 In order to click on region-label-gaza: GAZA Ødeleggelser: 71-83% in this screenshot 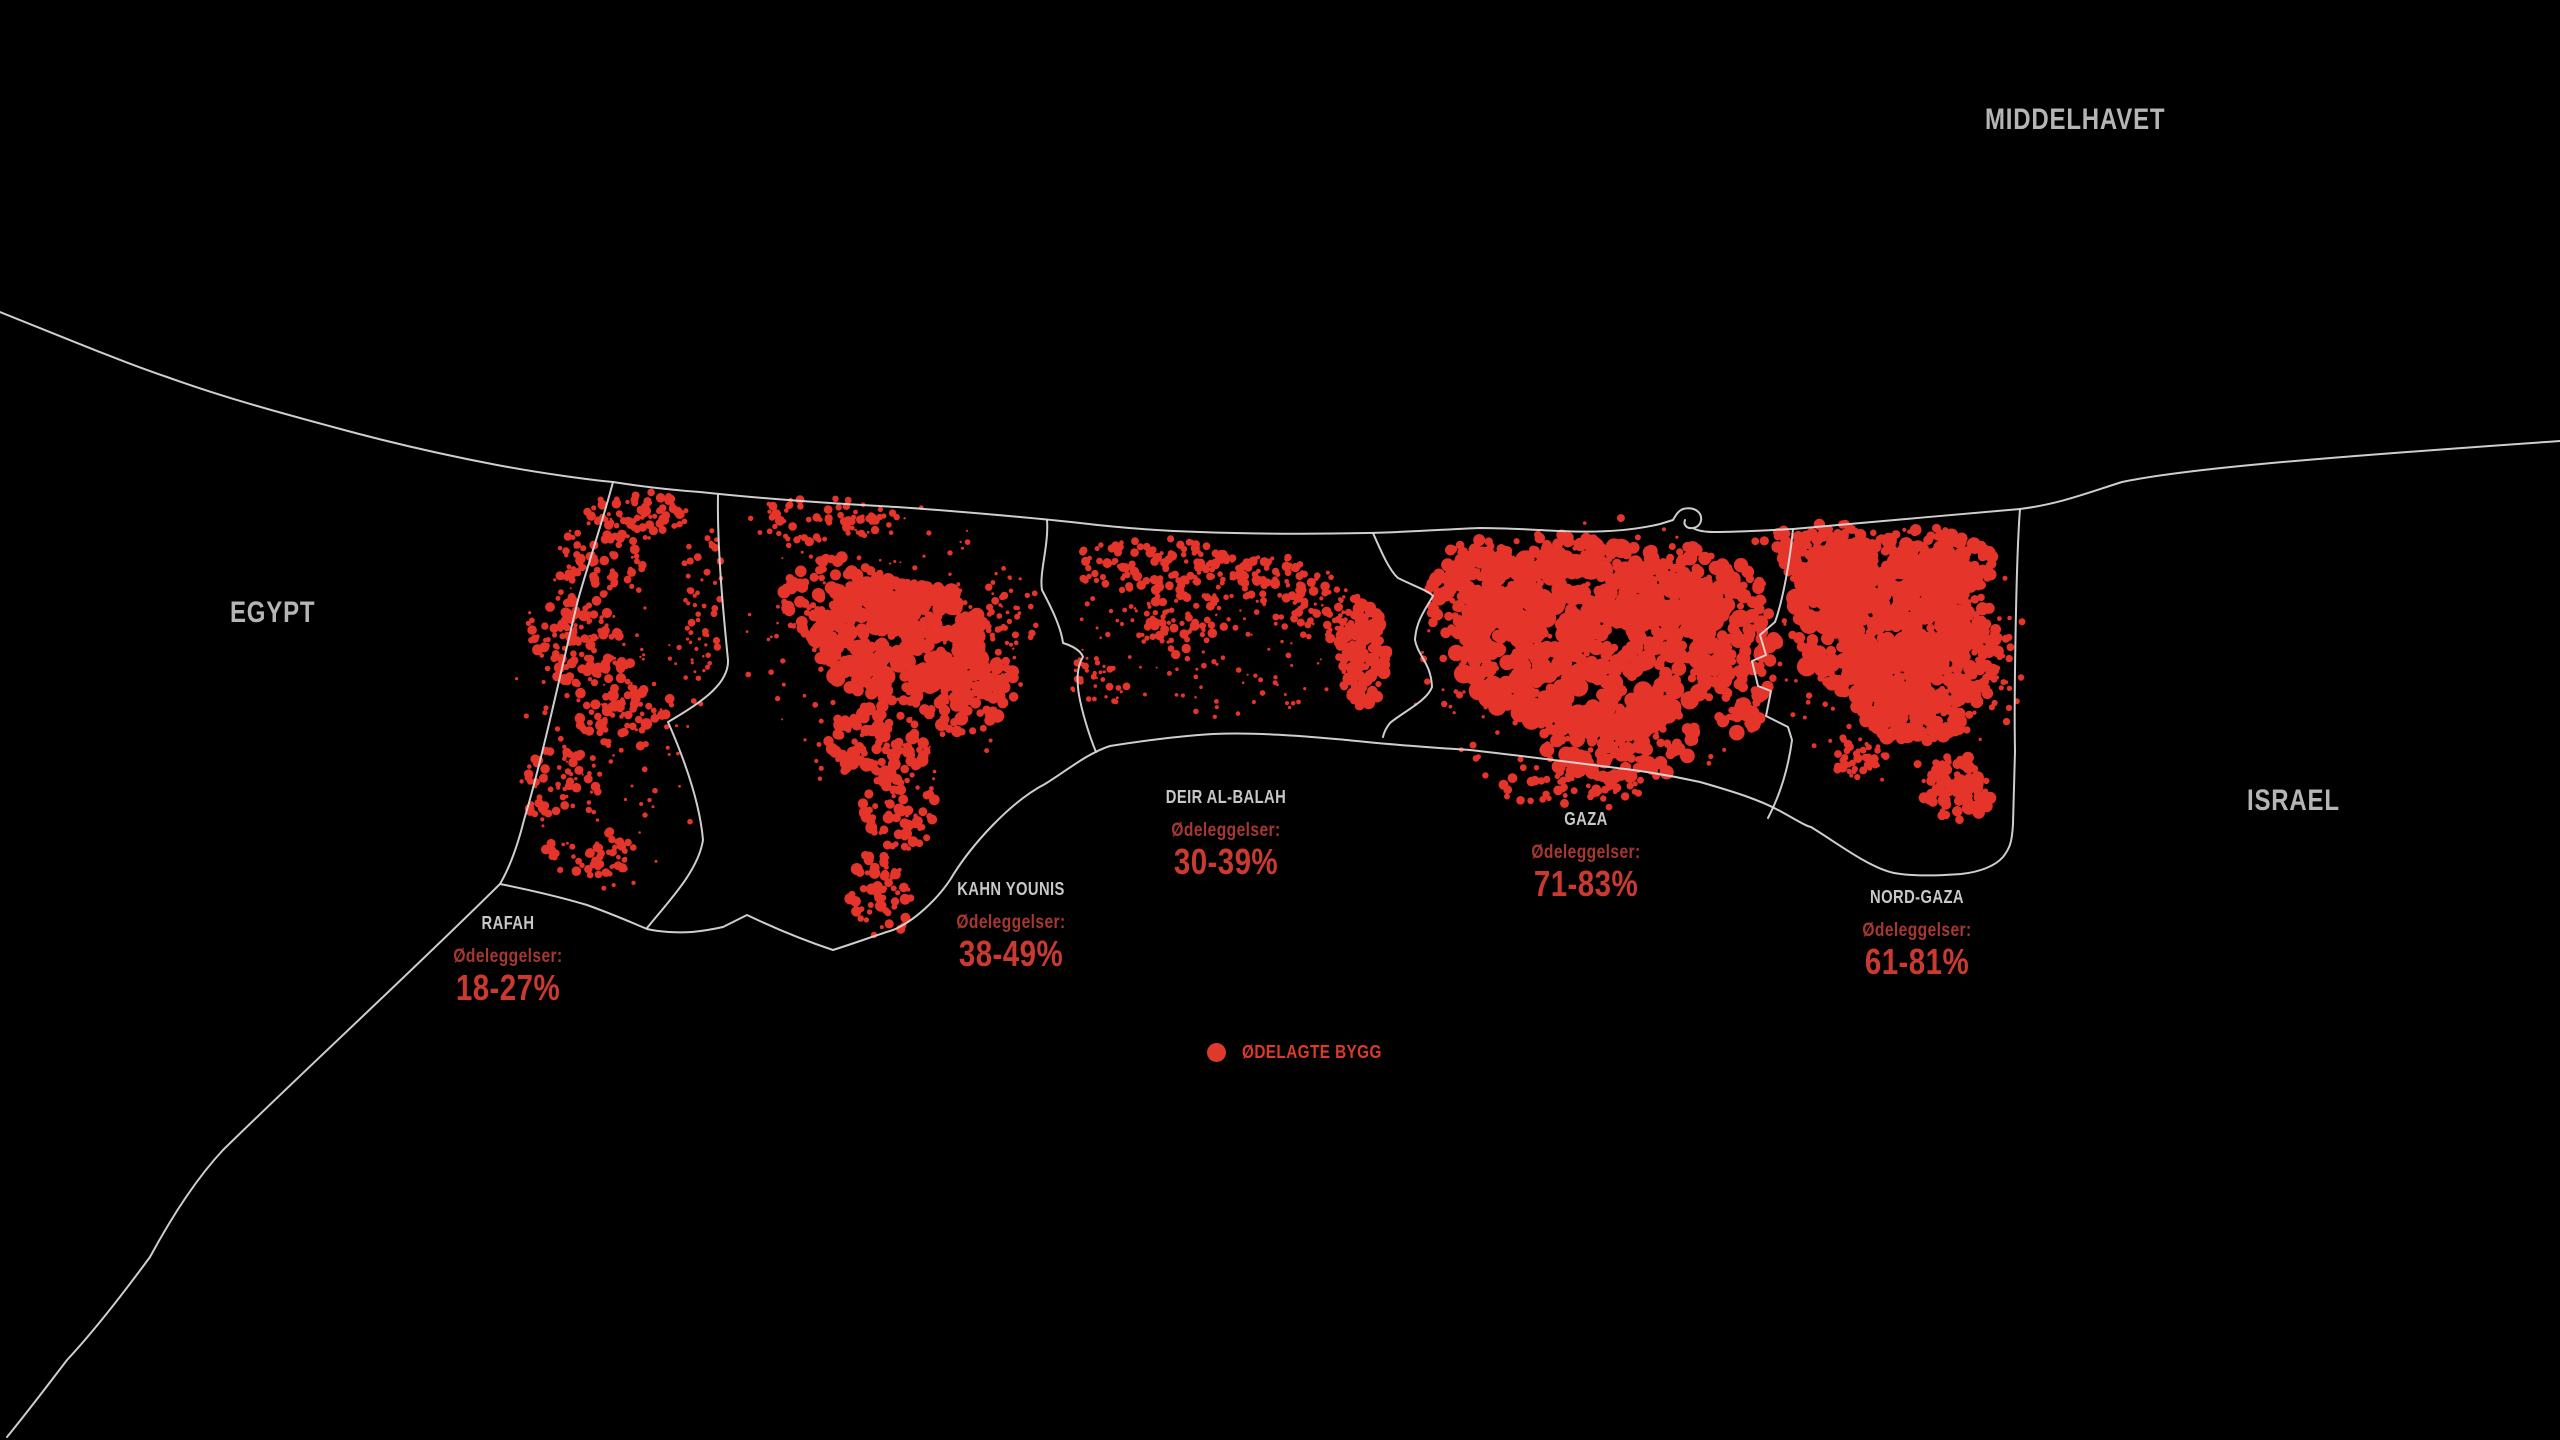, I will do `click(1585, 856)`.